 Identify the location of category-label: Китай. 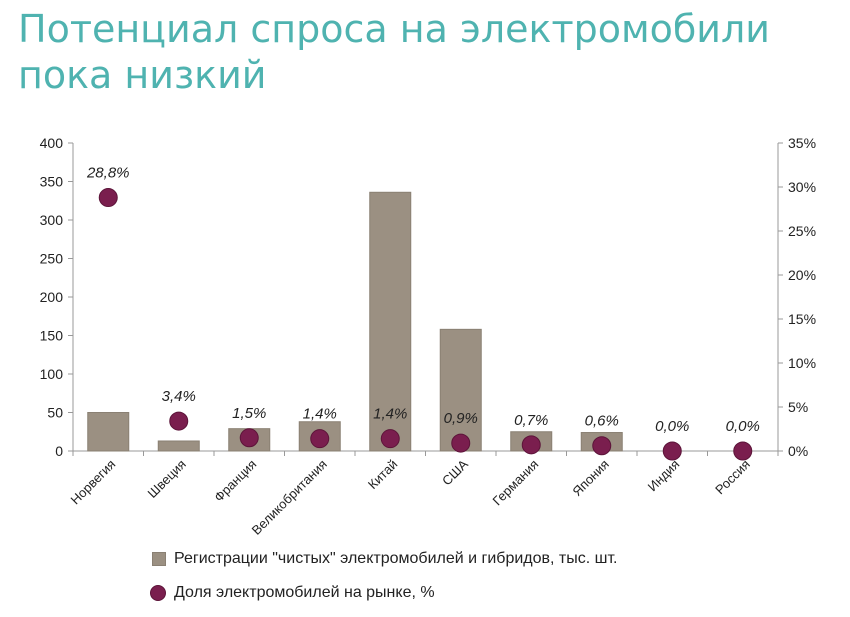
(382, 474).